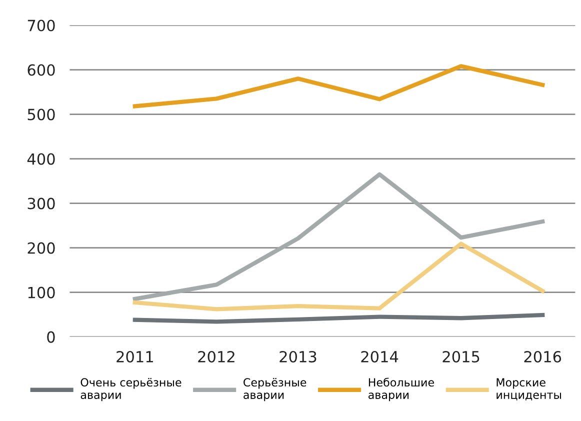  I want to click on legend-label: Морские инциденты, so click(528, 389).